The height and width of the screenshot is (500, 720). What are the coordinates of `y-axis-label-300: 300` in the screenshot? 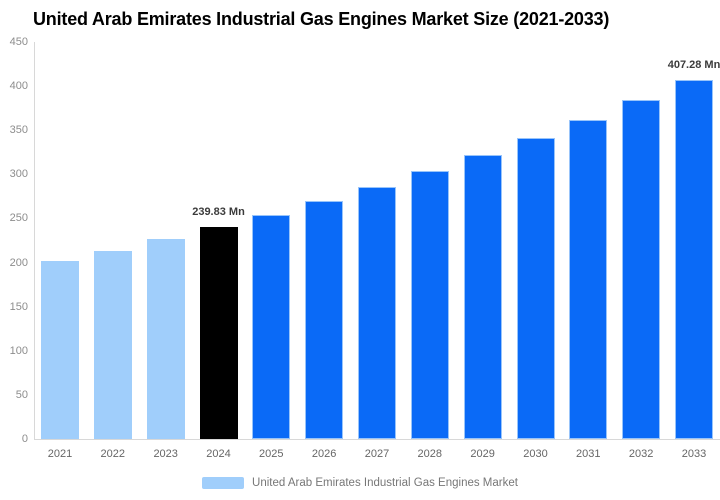 It's located at (18, 174).